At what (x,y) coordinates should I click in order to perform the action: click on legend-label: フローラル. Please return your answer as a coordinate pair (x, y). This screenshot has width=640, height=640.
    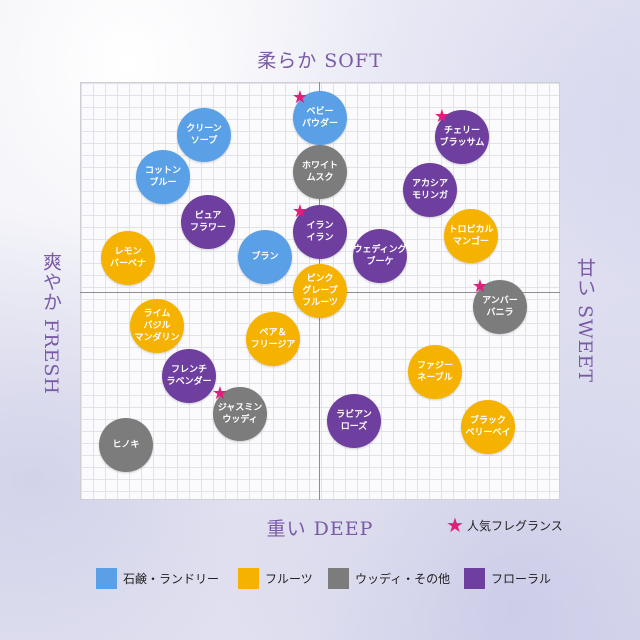
    Looking at the image, I should click on (521, 578).